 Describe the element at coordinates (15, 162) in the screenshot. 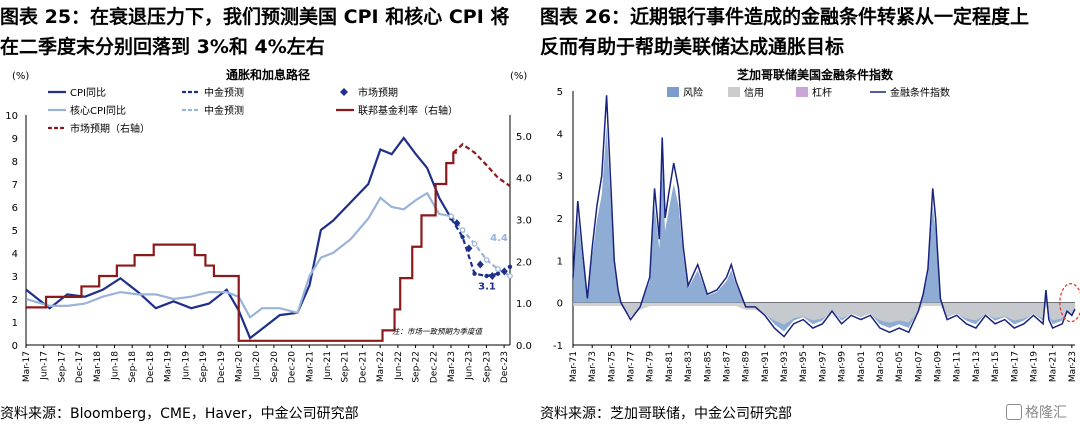

I see `left-ytick-label: 8` at that location.